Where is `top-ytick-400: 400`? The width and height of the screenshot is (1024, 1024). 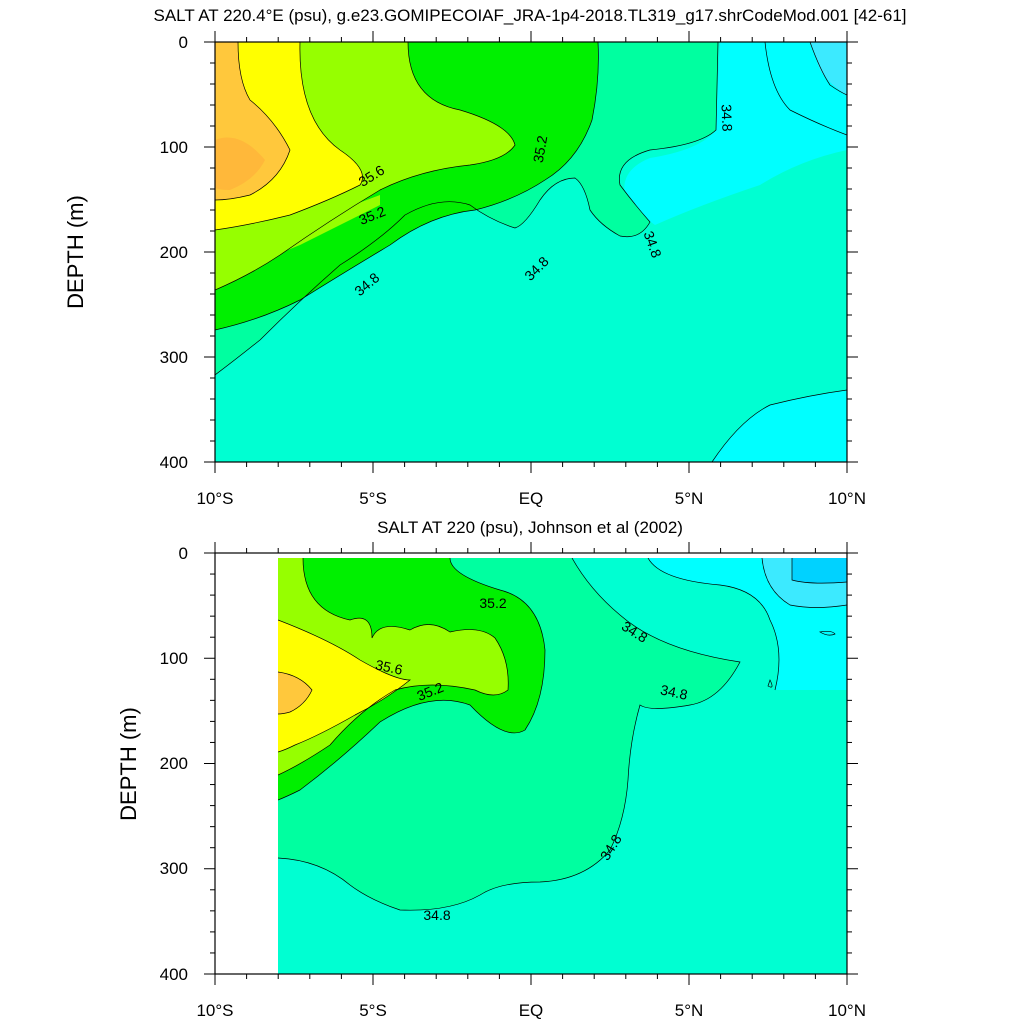 top-ytick-400: 400 is located at coordinates (174, 462).